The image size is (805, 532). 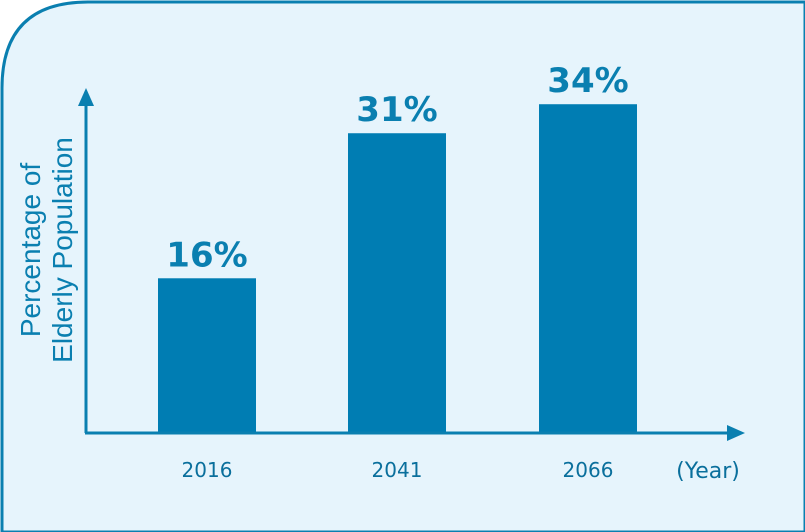 What do you see at coordinates (30, 250) in the screenshot?
I see `y-axis-label-line-1: Percentage of` at bounding box center [30, 250].